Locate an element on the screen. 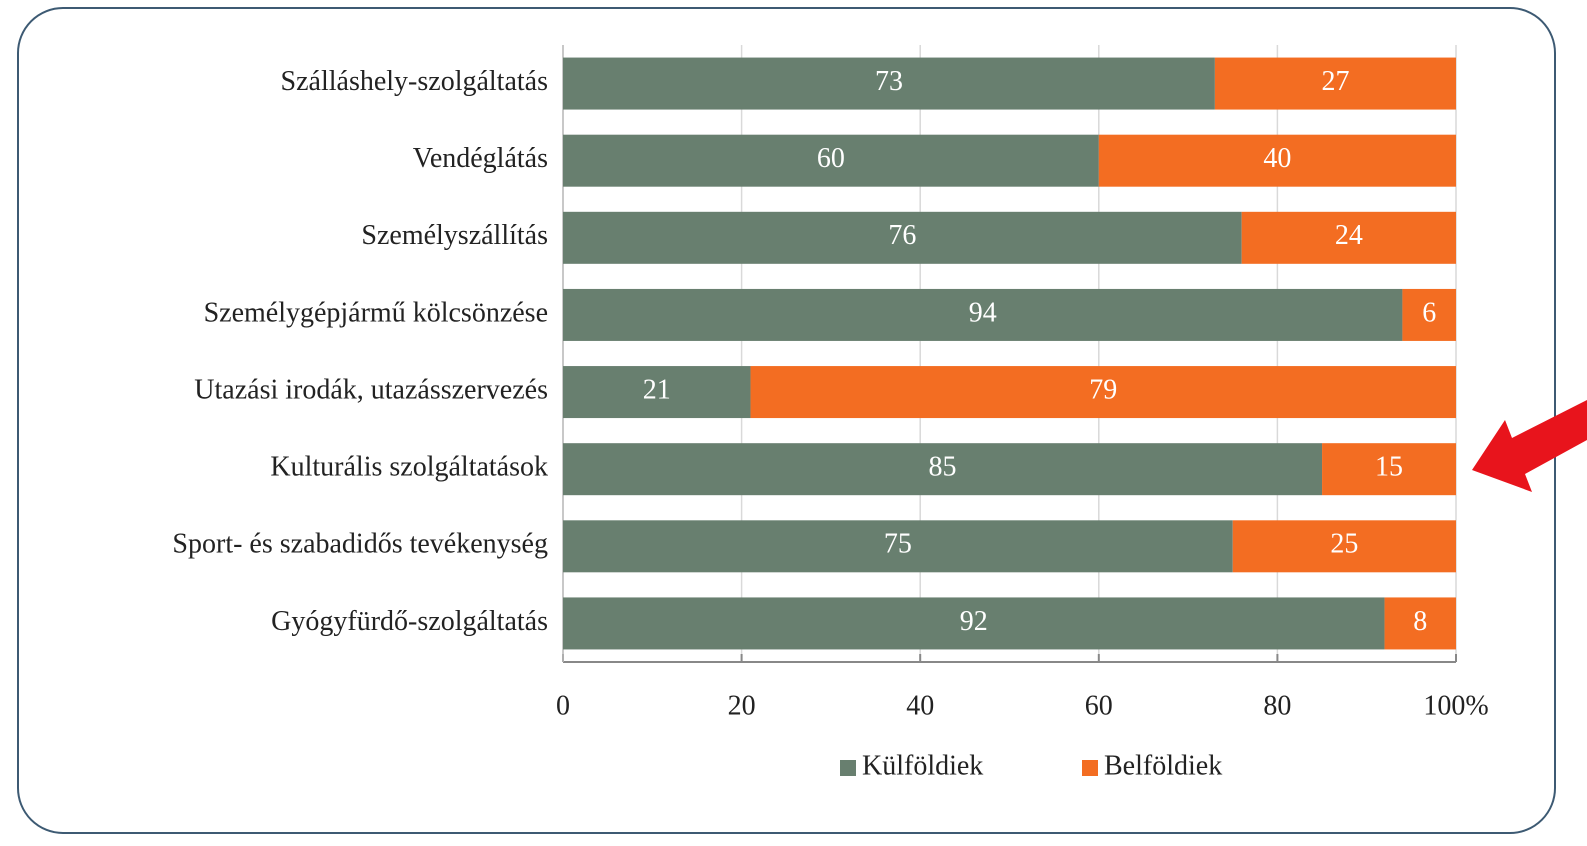  arrow is located at coordinates (1529, 446).